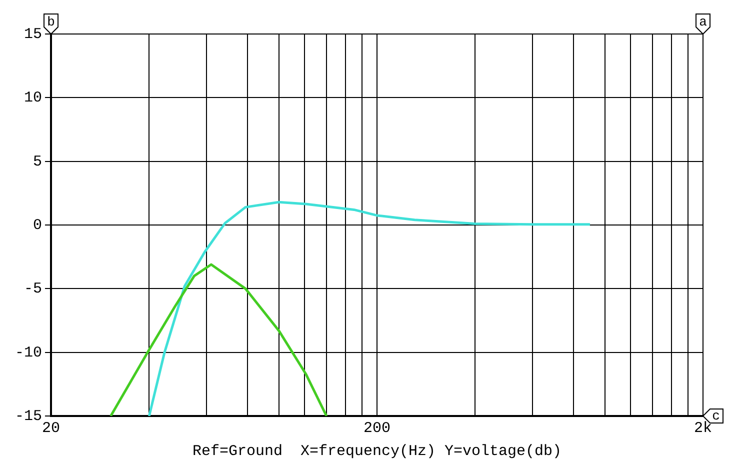 This screenshot has height=476, width=737. I want to click on y-tick-label: 5, so click(37, 161).